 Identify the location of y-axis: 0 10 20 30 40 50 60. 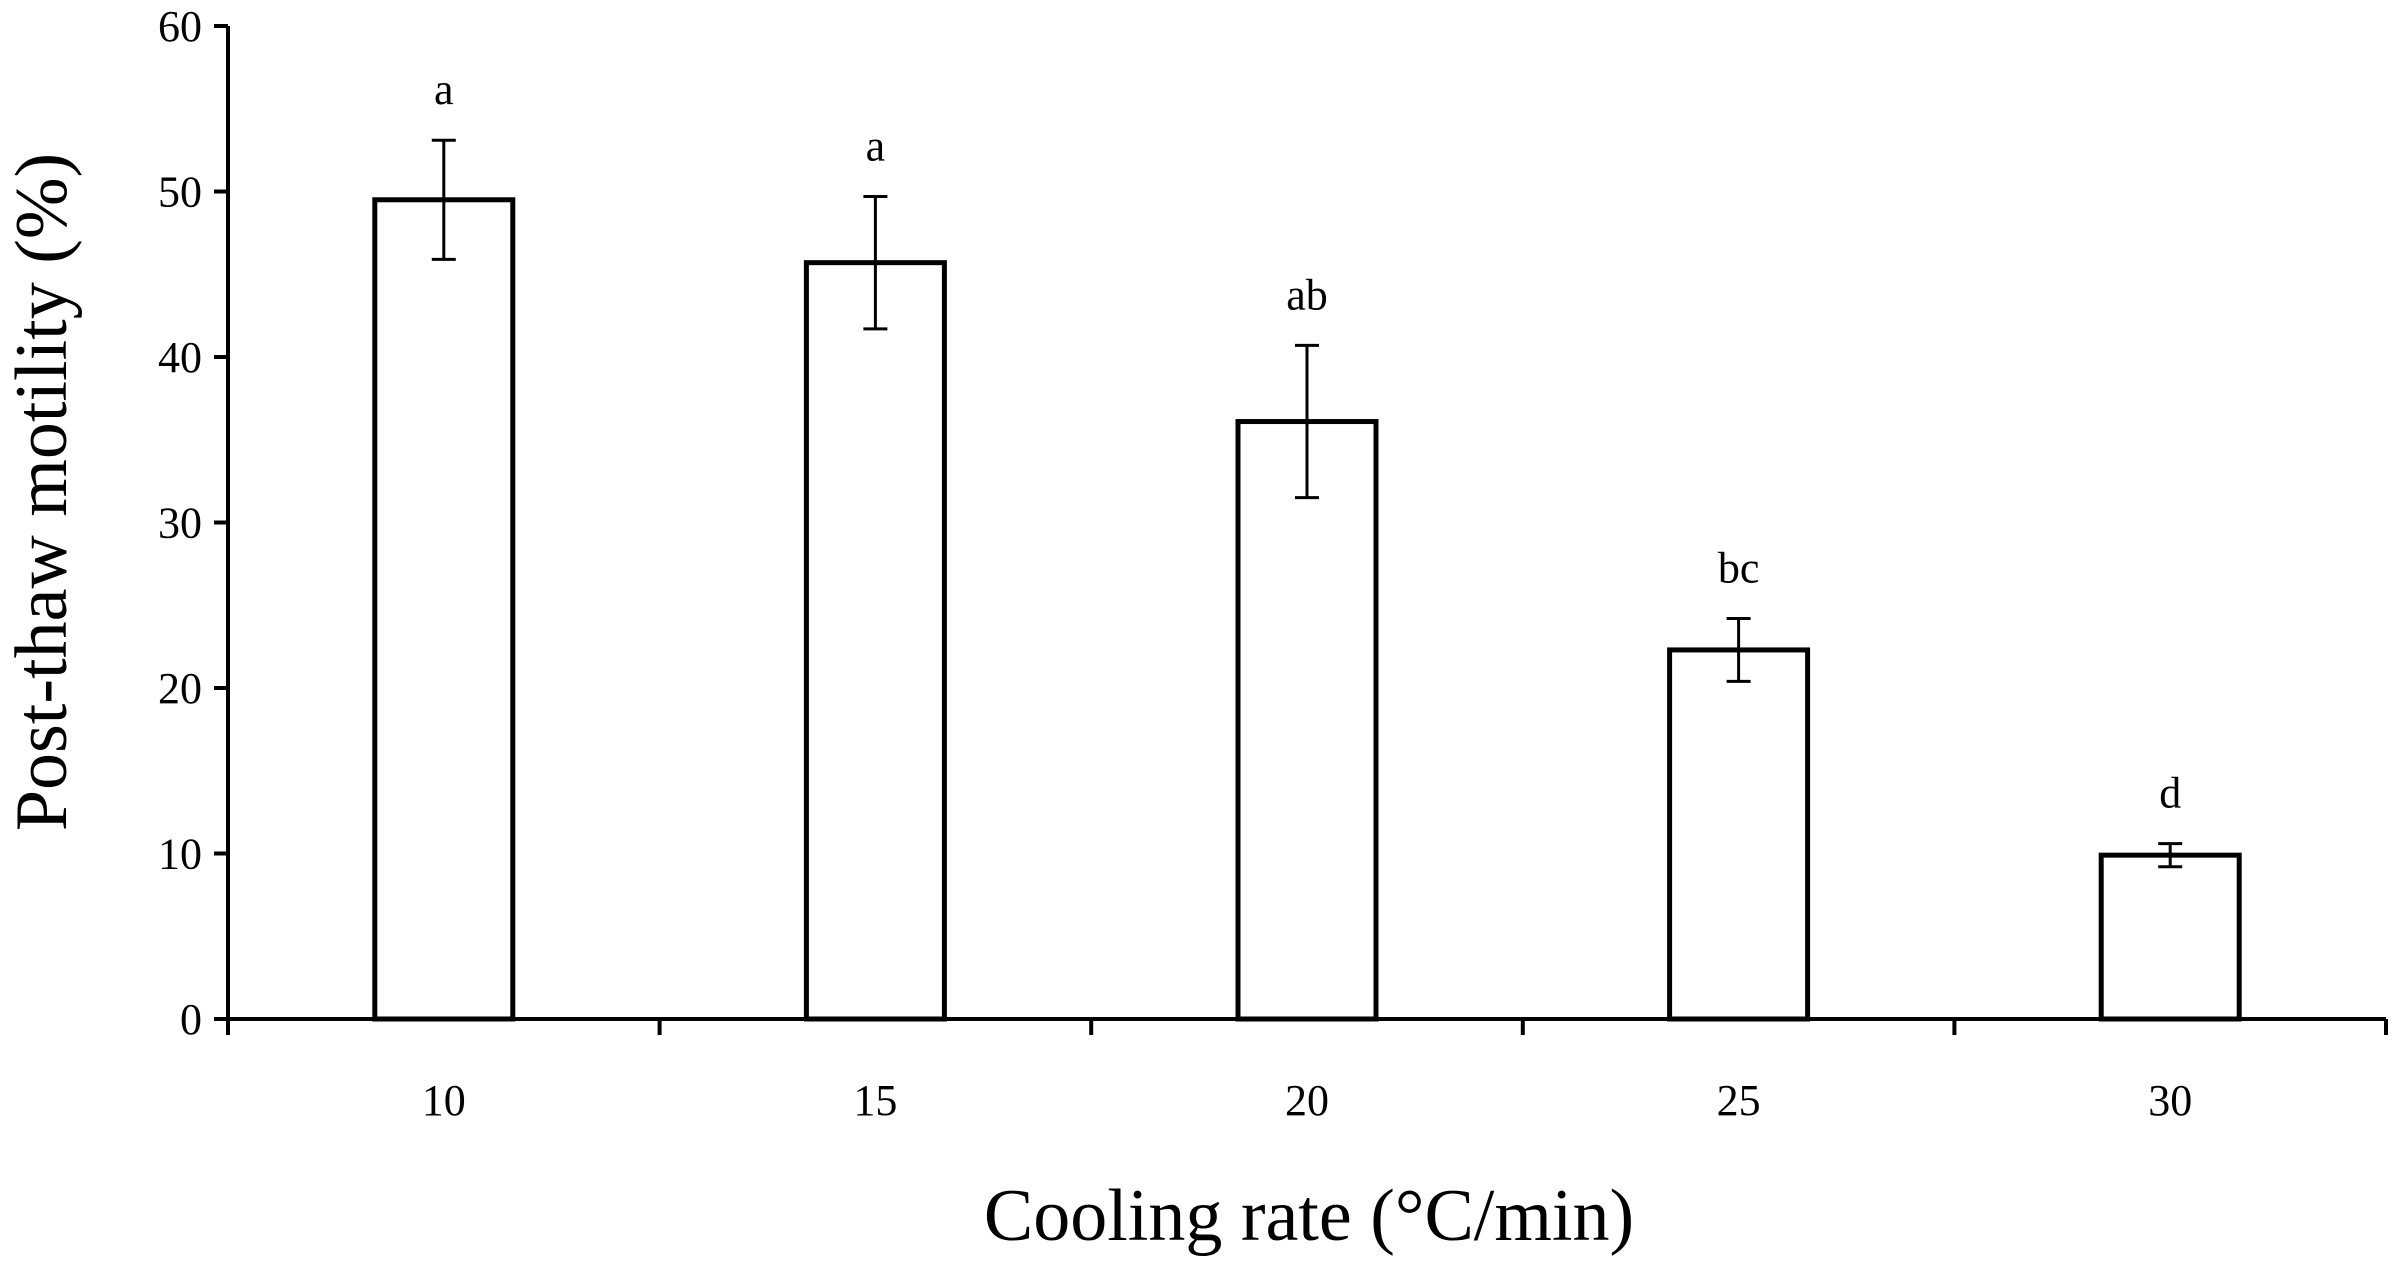
(194, 523).